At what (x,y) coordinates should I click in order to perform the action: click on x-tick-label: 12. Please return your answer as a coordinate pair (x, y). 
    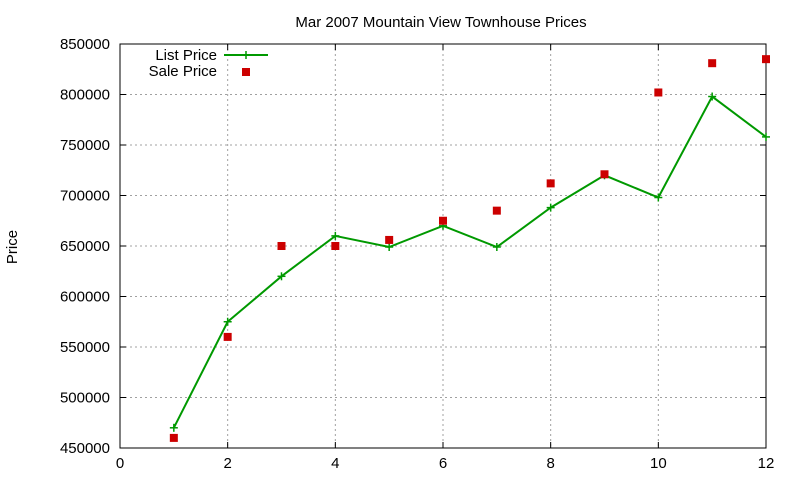
    Looking at the image, I should click on (766, 463).